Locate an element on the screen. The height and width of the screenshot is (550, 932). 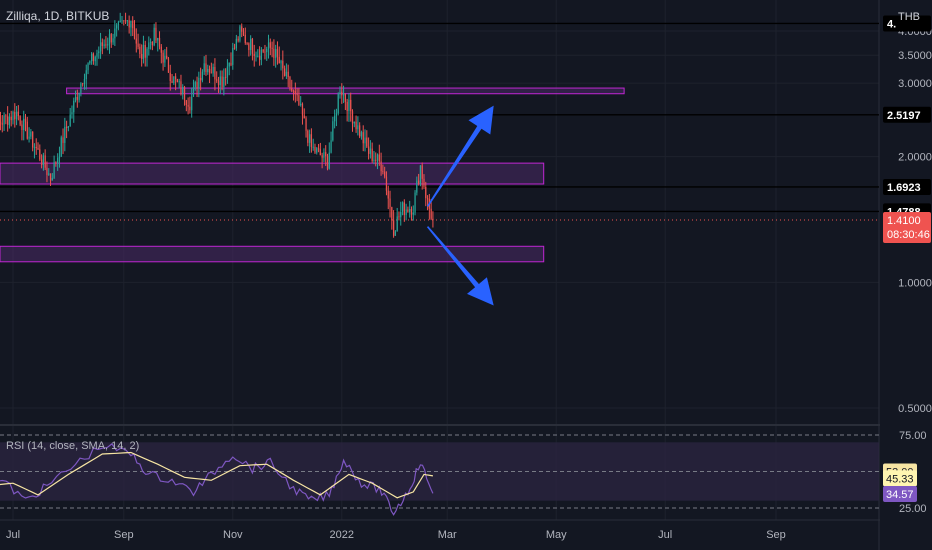
rsi-legend: RSI (14, close, SMA, 14, 2) is located at coordinates (73, 446).